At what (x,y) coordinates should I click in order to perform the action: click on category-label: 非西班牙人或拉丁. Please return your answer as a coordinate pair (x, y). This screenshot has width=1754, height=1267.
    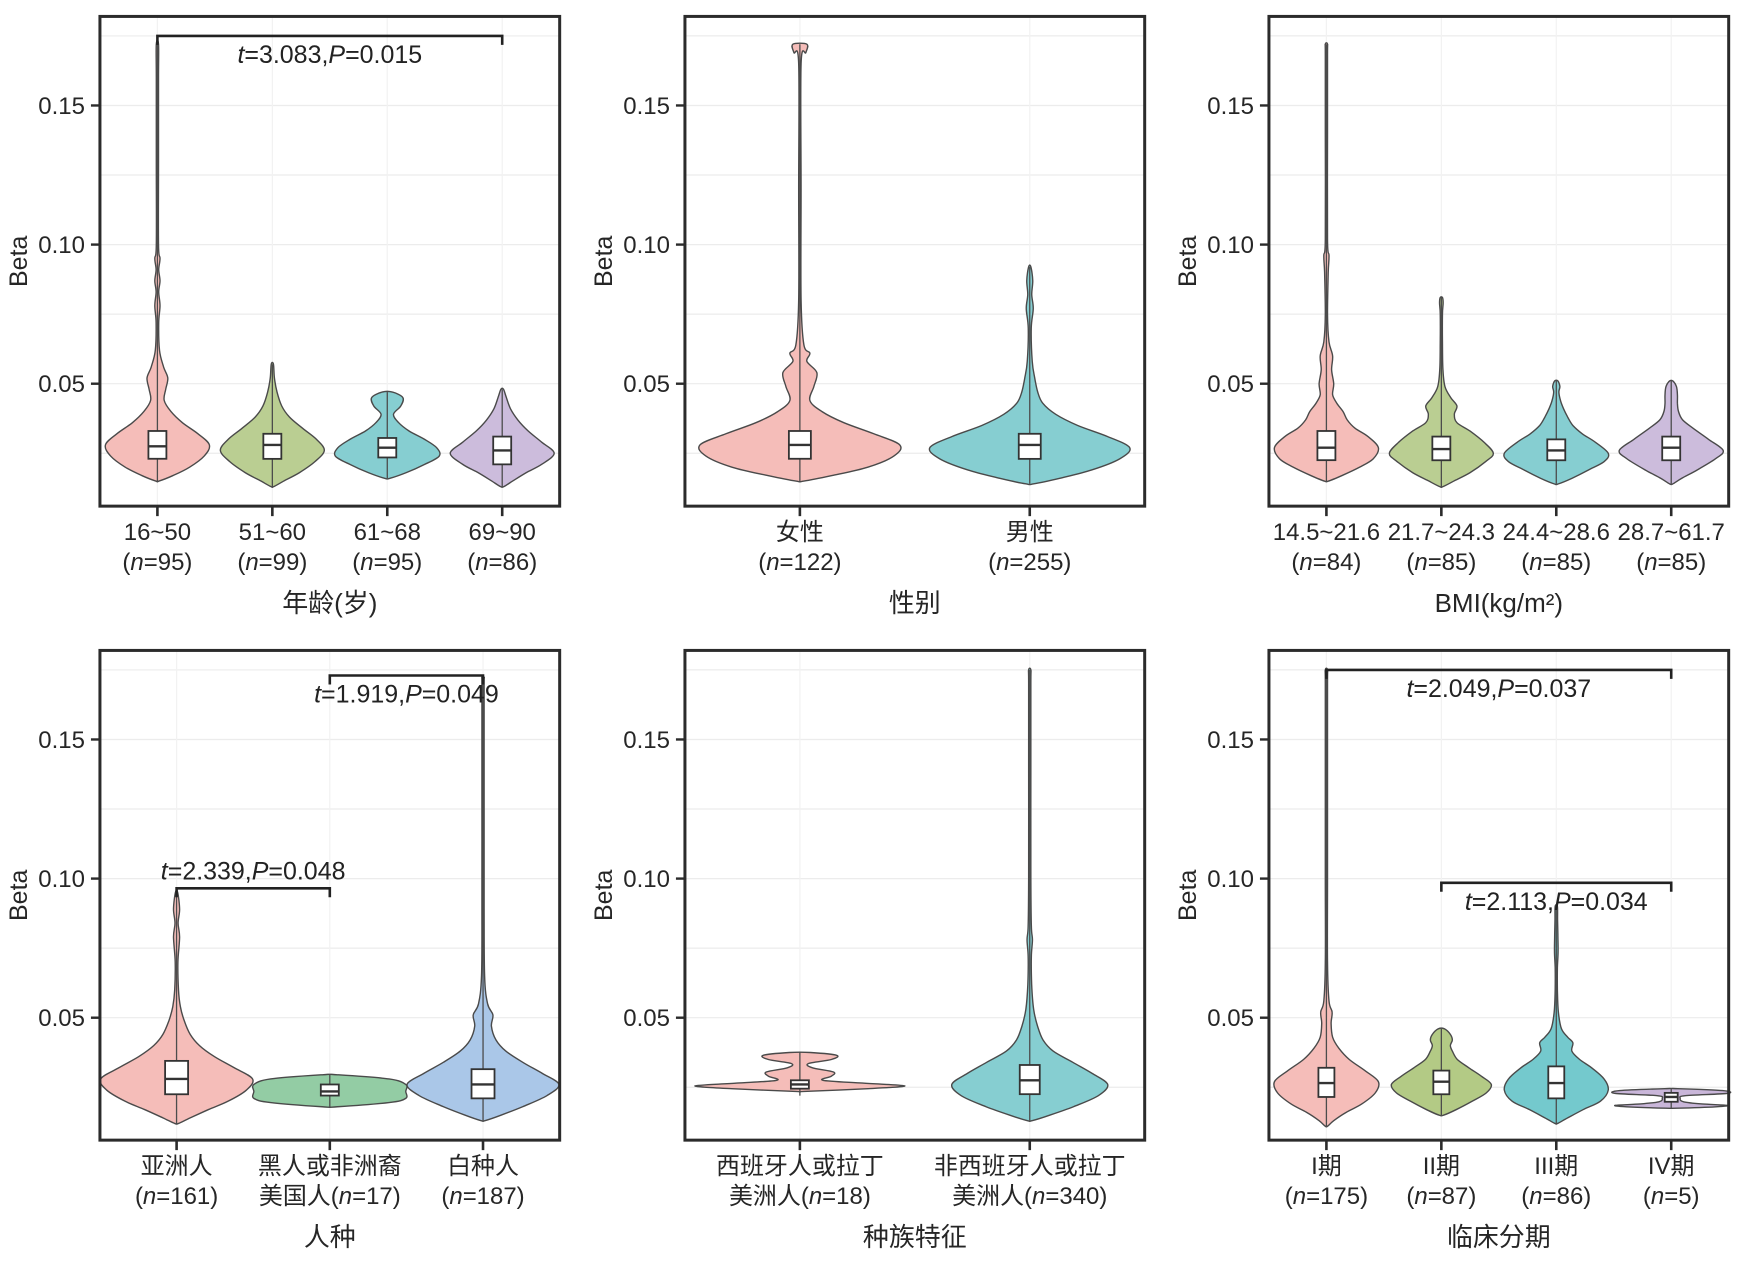
    Looking at the image, I should click on (1030, 1166).